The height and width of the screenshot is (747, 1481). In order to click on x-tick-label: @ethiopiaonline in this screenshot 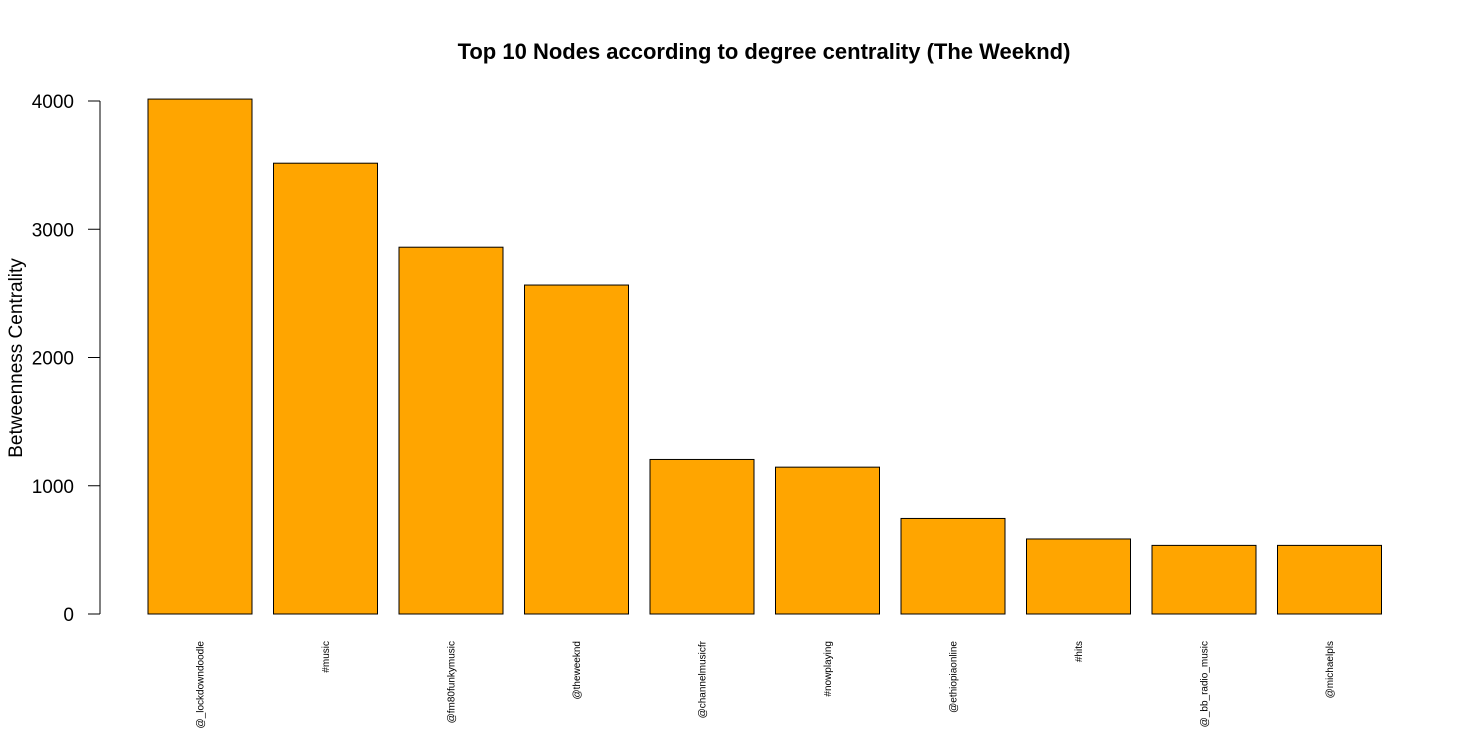, I will do `click(954, 677)`.